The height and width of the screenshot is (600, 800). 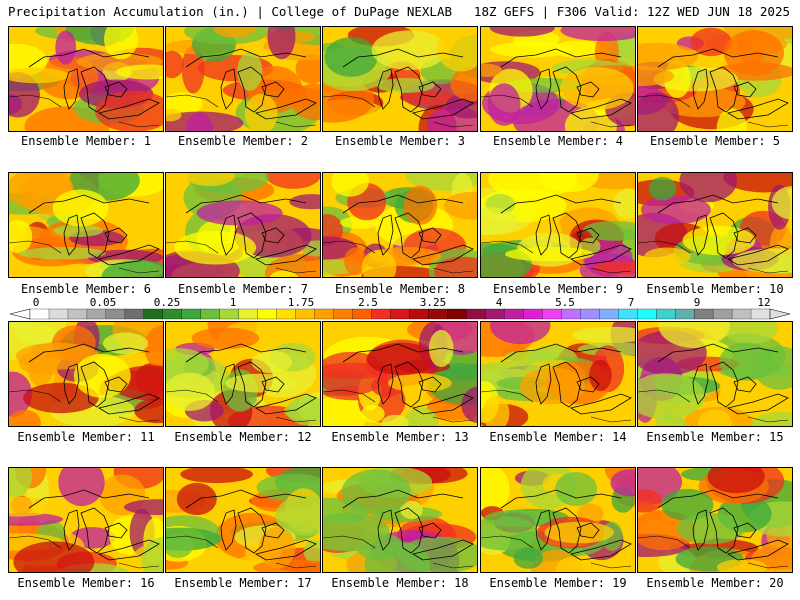 What do you see at coordinates (715, 437) in the screenshot?
I see `ensemble-member-15-caption: Ensemble Member: 15` at bounding box center [715, 437].